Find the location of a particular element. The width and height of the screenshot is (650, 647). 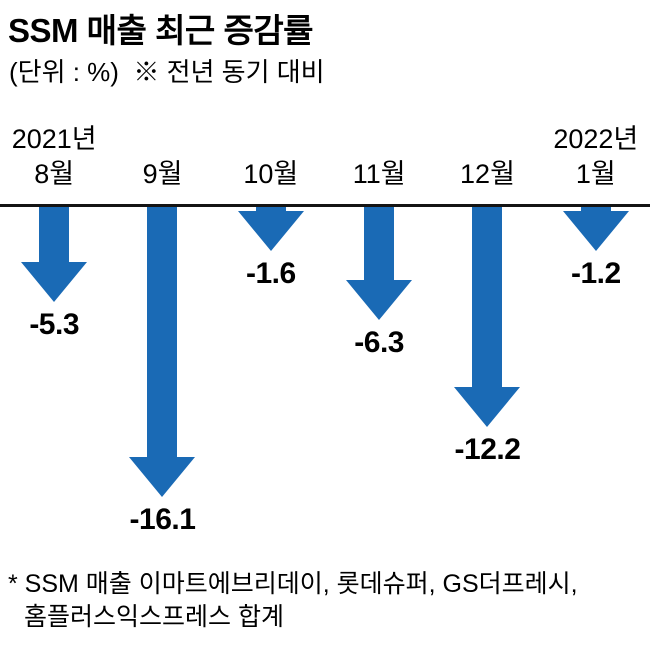

year-label: 2021년 is located at coordinates (54, 138).